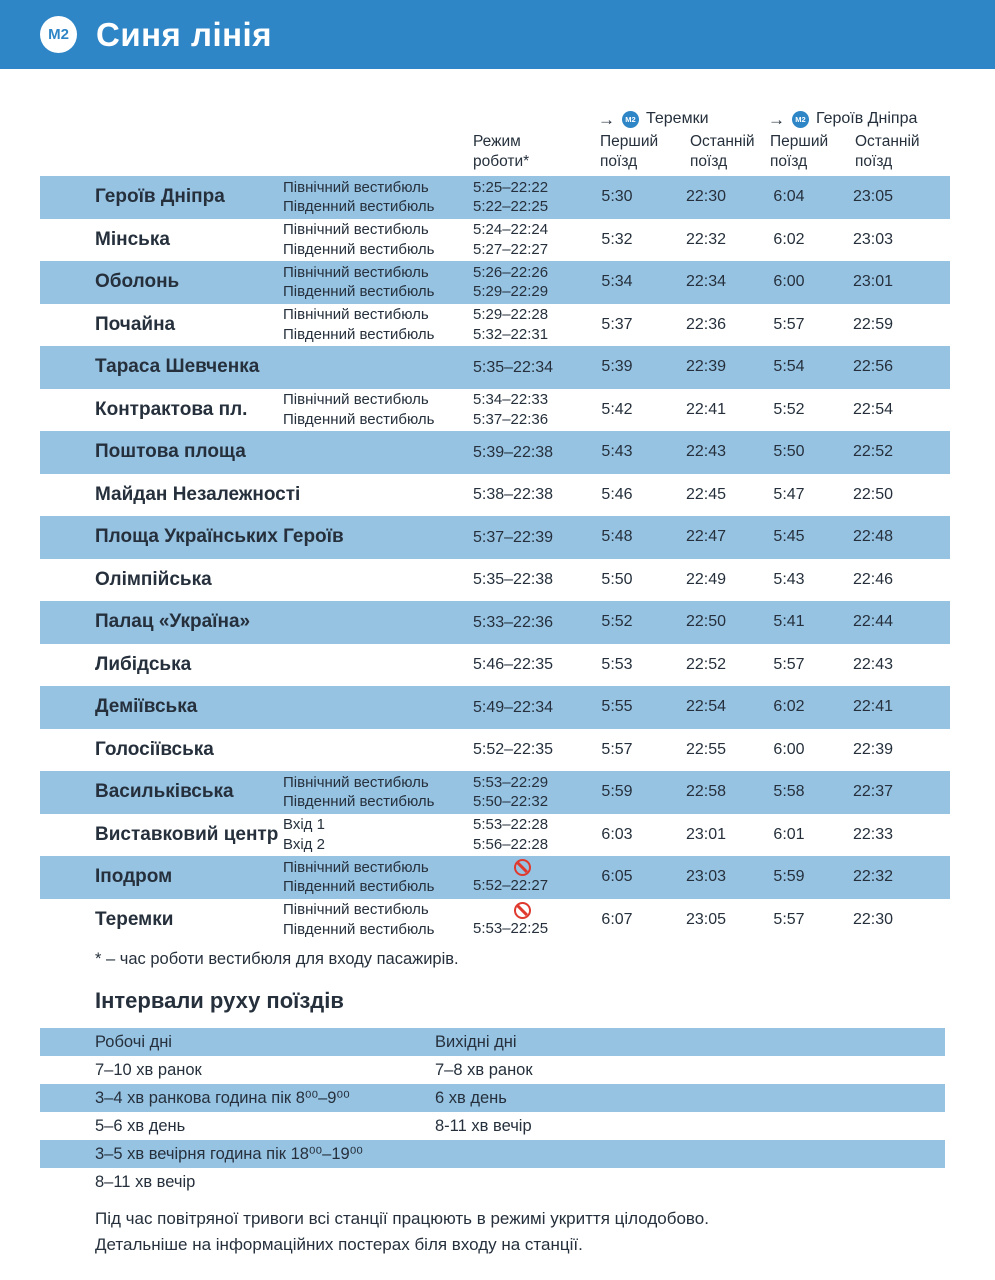 The height and width of the screenshot is (1280, 995). What do you see at coordinates (513, 579) in the screenshot?
I see `regime-time: 5:35–22:38` at bounding box center [513, 579].